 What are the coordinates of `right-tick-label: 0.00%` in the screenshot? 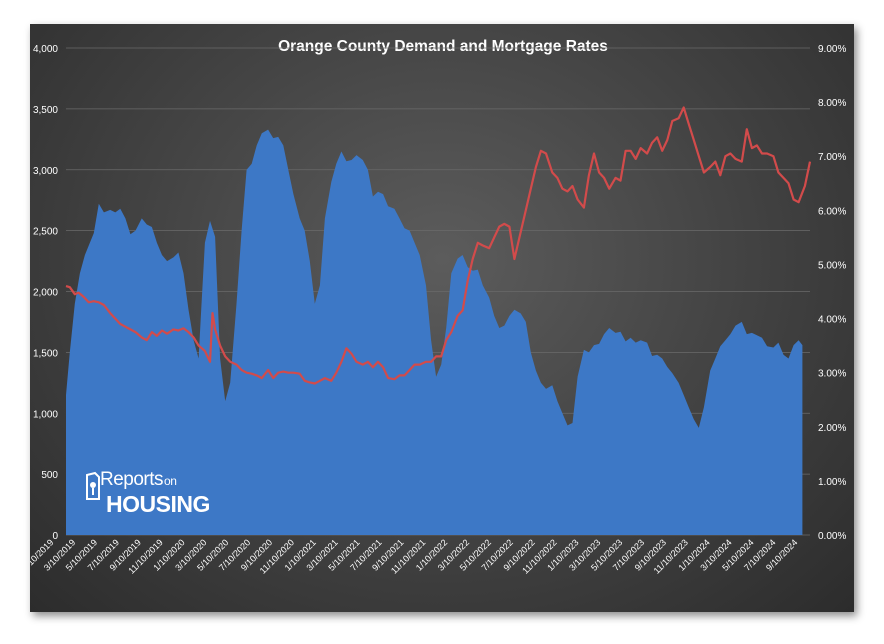 It's located at (832, 536).